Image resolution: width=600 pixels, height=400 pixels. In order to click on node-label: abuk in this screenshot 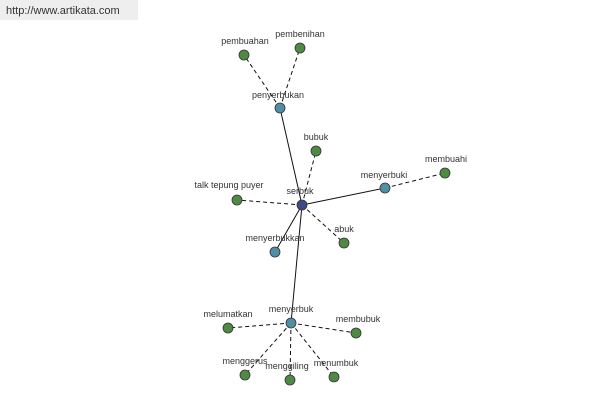, I will do `click(344, 229)`.